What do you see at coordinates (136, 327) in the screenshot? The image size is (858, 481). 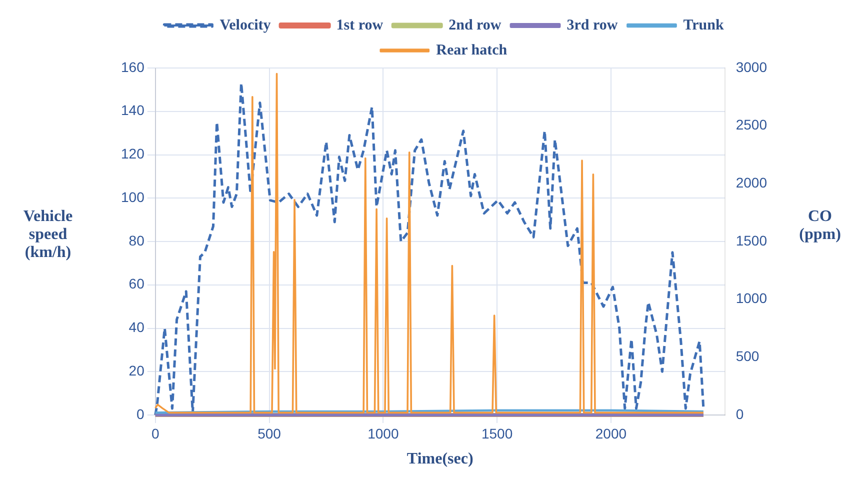 I see `y-tick-label: 40` at bounding box center [136, 327].